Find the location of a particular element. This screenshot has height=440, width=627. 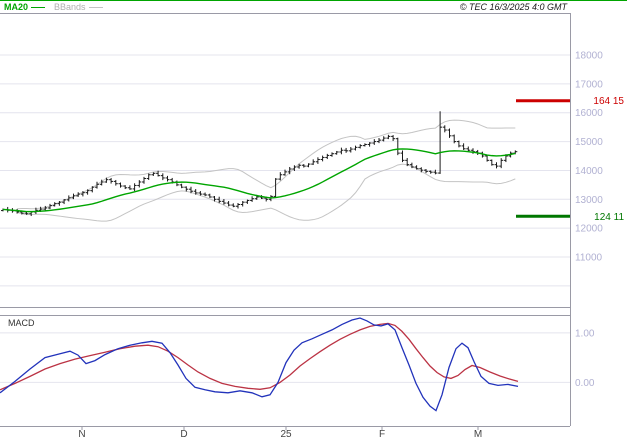

bbands-line-sample-icon is located at coordinates (95, 7).